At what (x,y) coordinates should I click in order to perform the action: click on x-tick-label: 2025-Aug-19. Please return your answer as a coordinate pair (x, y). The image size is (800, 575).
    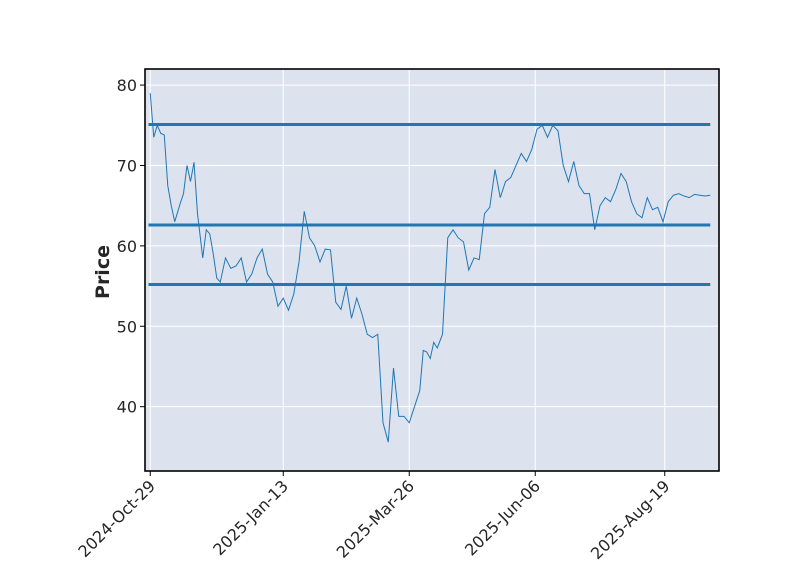
    Looking at the image, I should click on (630, 519).